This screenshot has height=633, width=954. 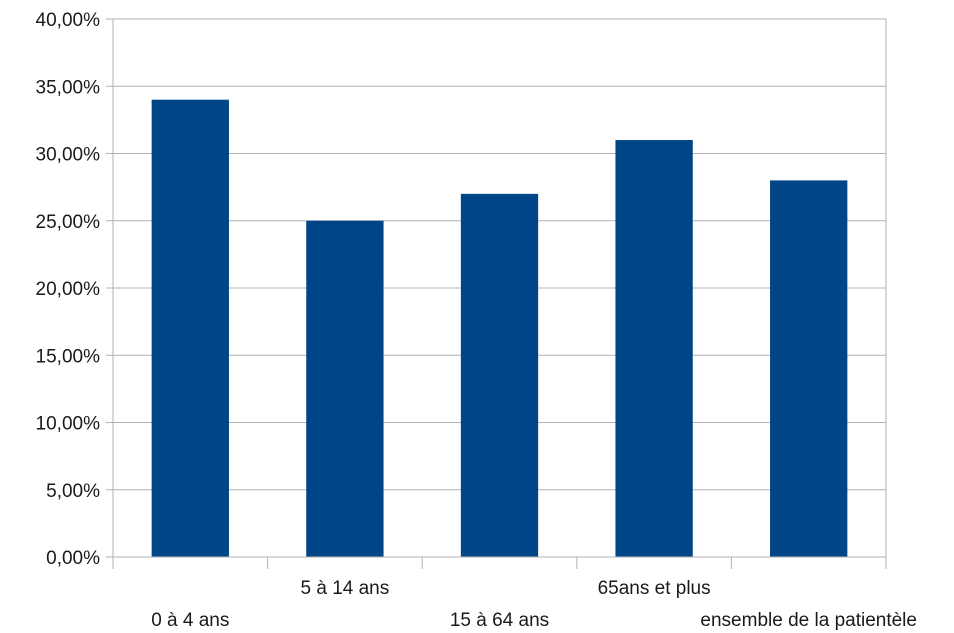 What do you see at coordinates (68, 222) in the screenshot?
I see `y-tick-label: 25,00%` at bounding box center [68, 222].